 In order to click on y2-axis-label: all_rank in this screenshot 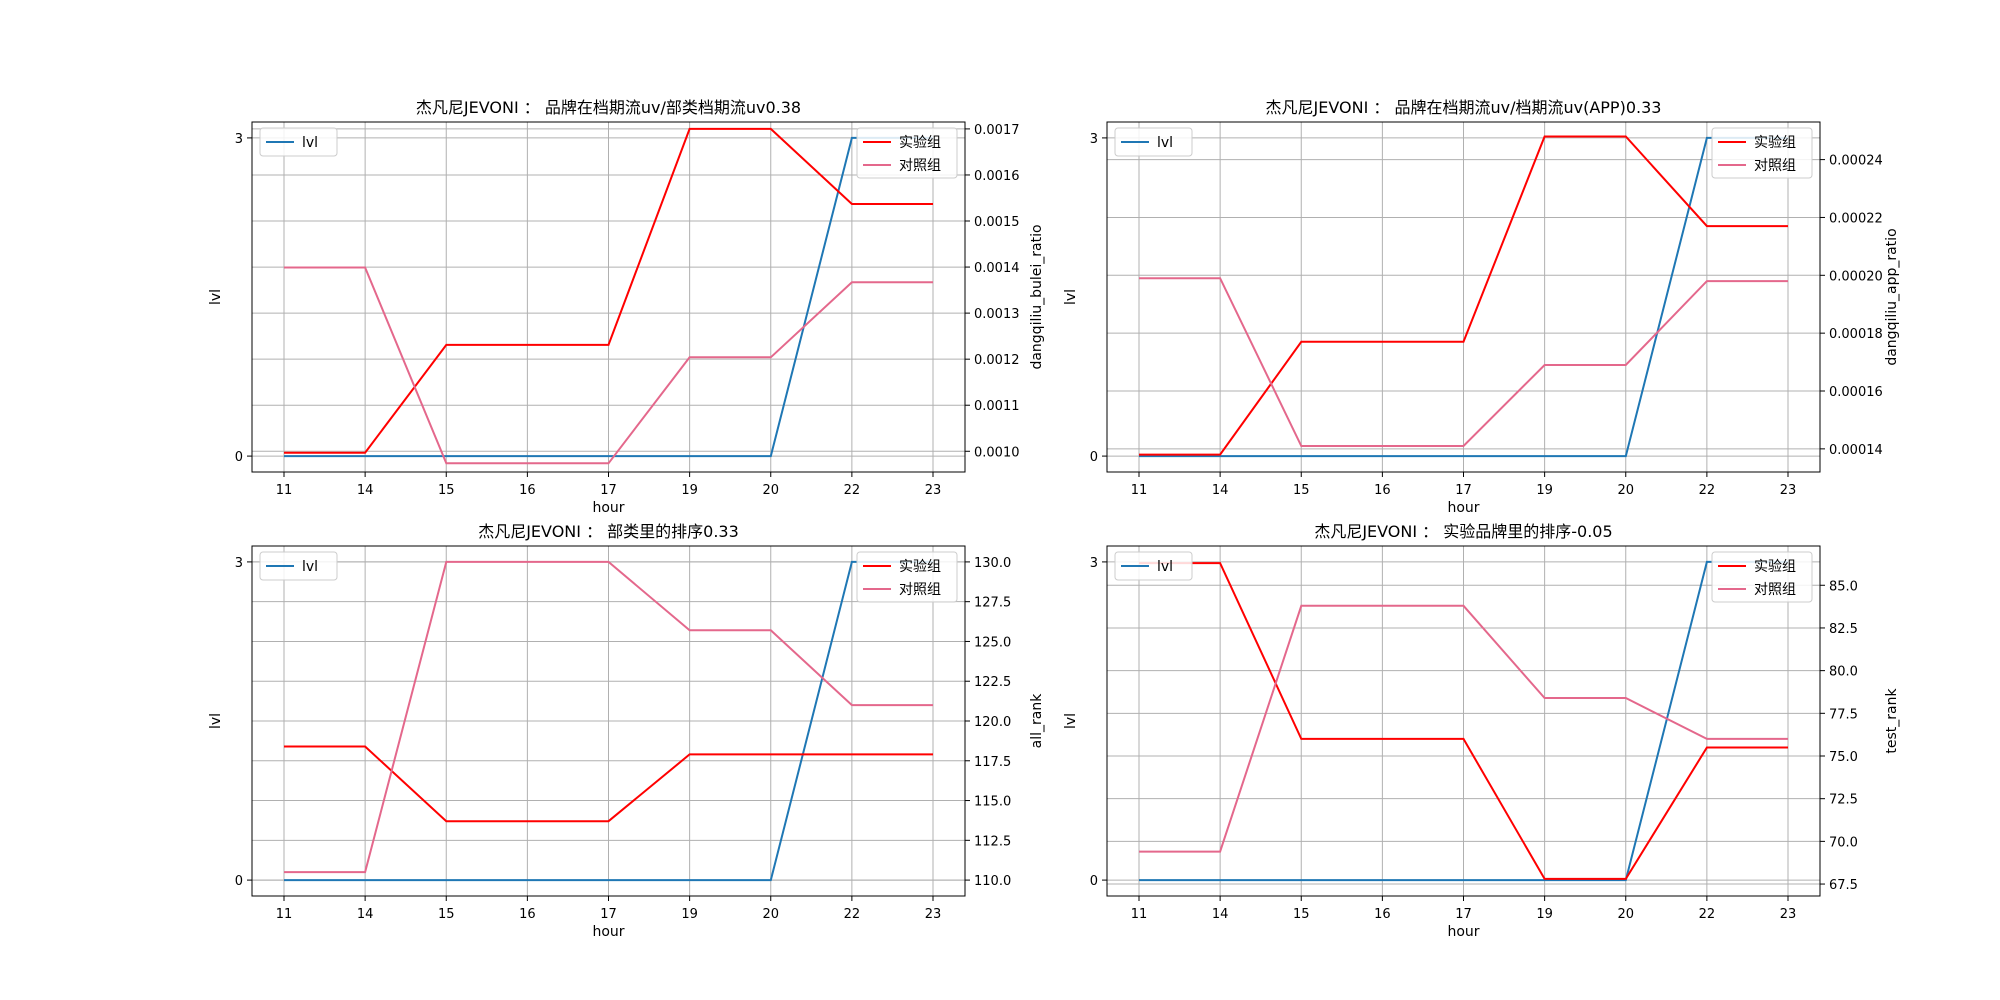, I will do `click(1037, 721)`.